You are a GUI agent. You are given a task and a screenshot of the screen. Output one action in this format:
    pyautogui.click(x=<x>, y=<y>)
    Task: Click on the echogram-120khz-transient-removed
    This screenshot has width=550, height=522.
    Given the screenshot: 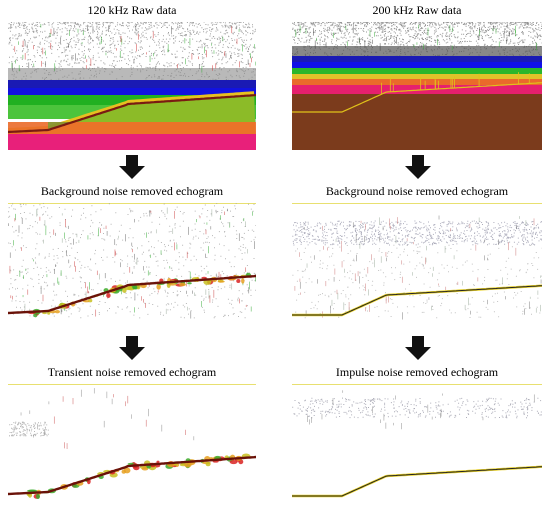 What is the action you would take?
    pyautogui.click(x=132, y=448)
    